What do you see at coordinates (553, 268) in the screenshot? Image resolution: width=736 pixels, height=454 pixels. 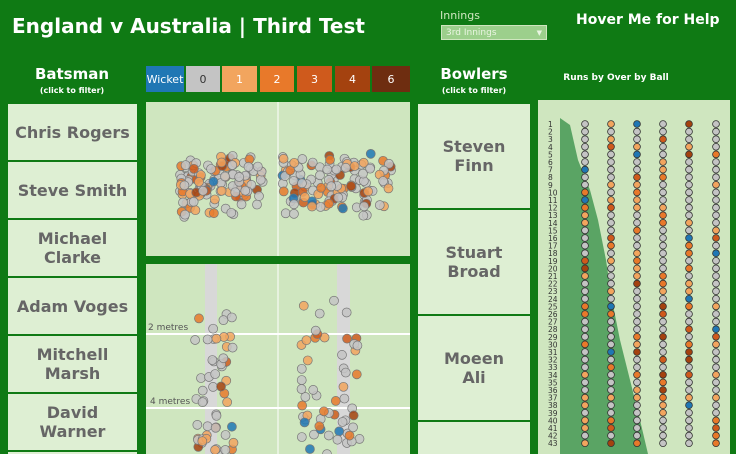 I see `over-label: 20` at bounding box center [553, 268].